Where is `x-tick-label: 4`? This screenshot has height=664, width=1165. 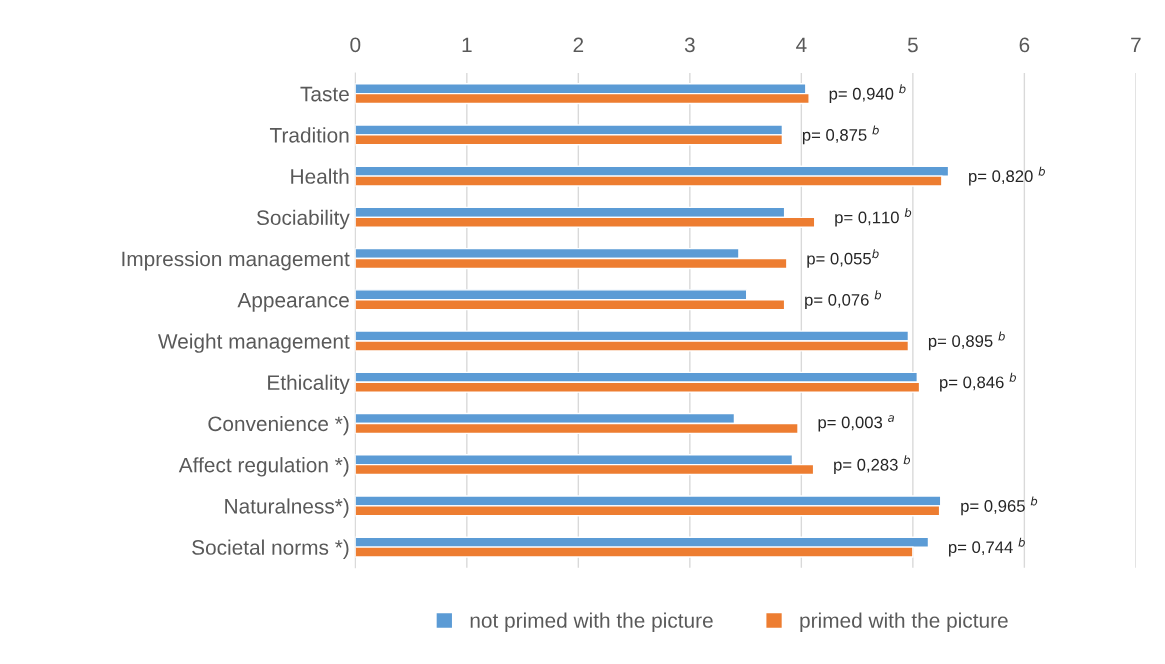 x-tick-label: 4 is located at coordinates (801, 45).